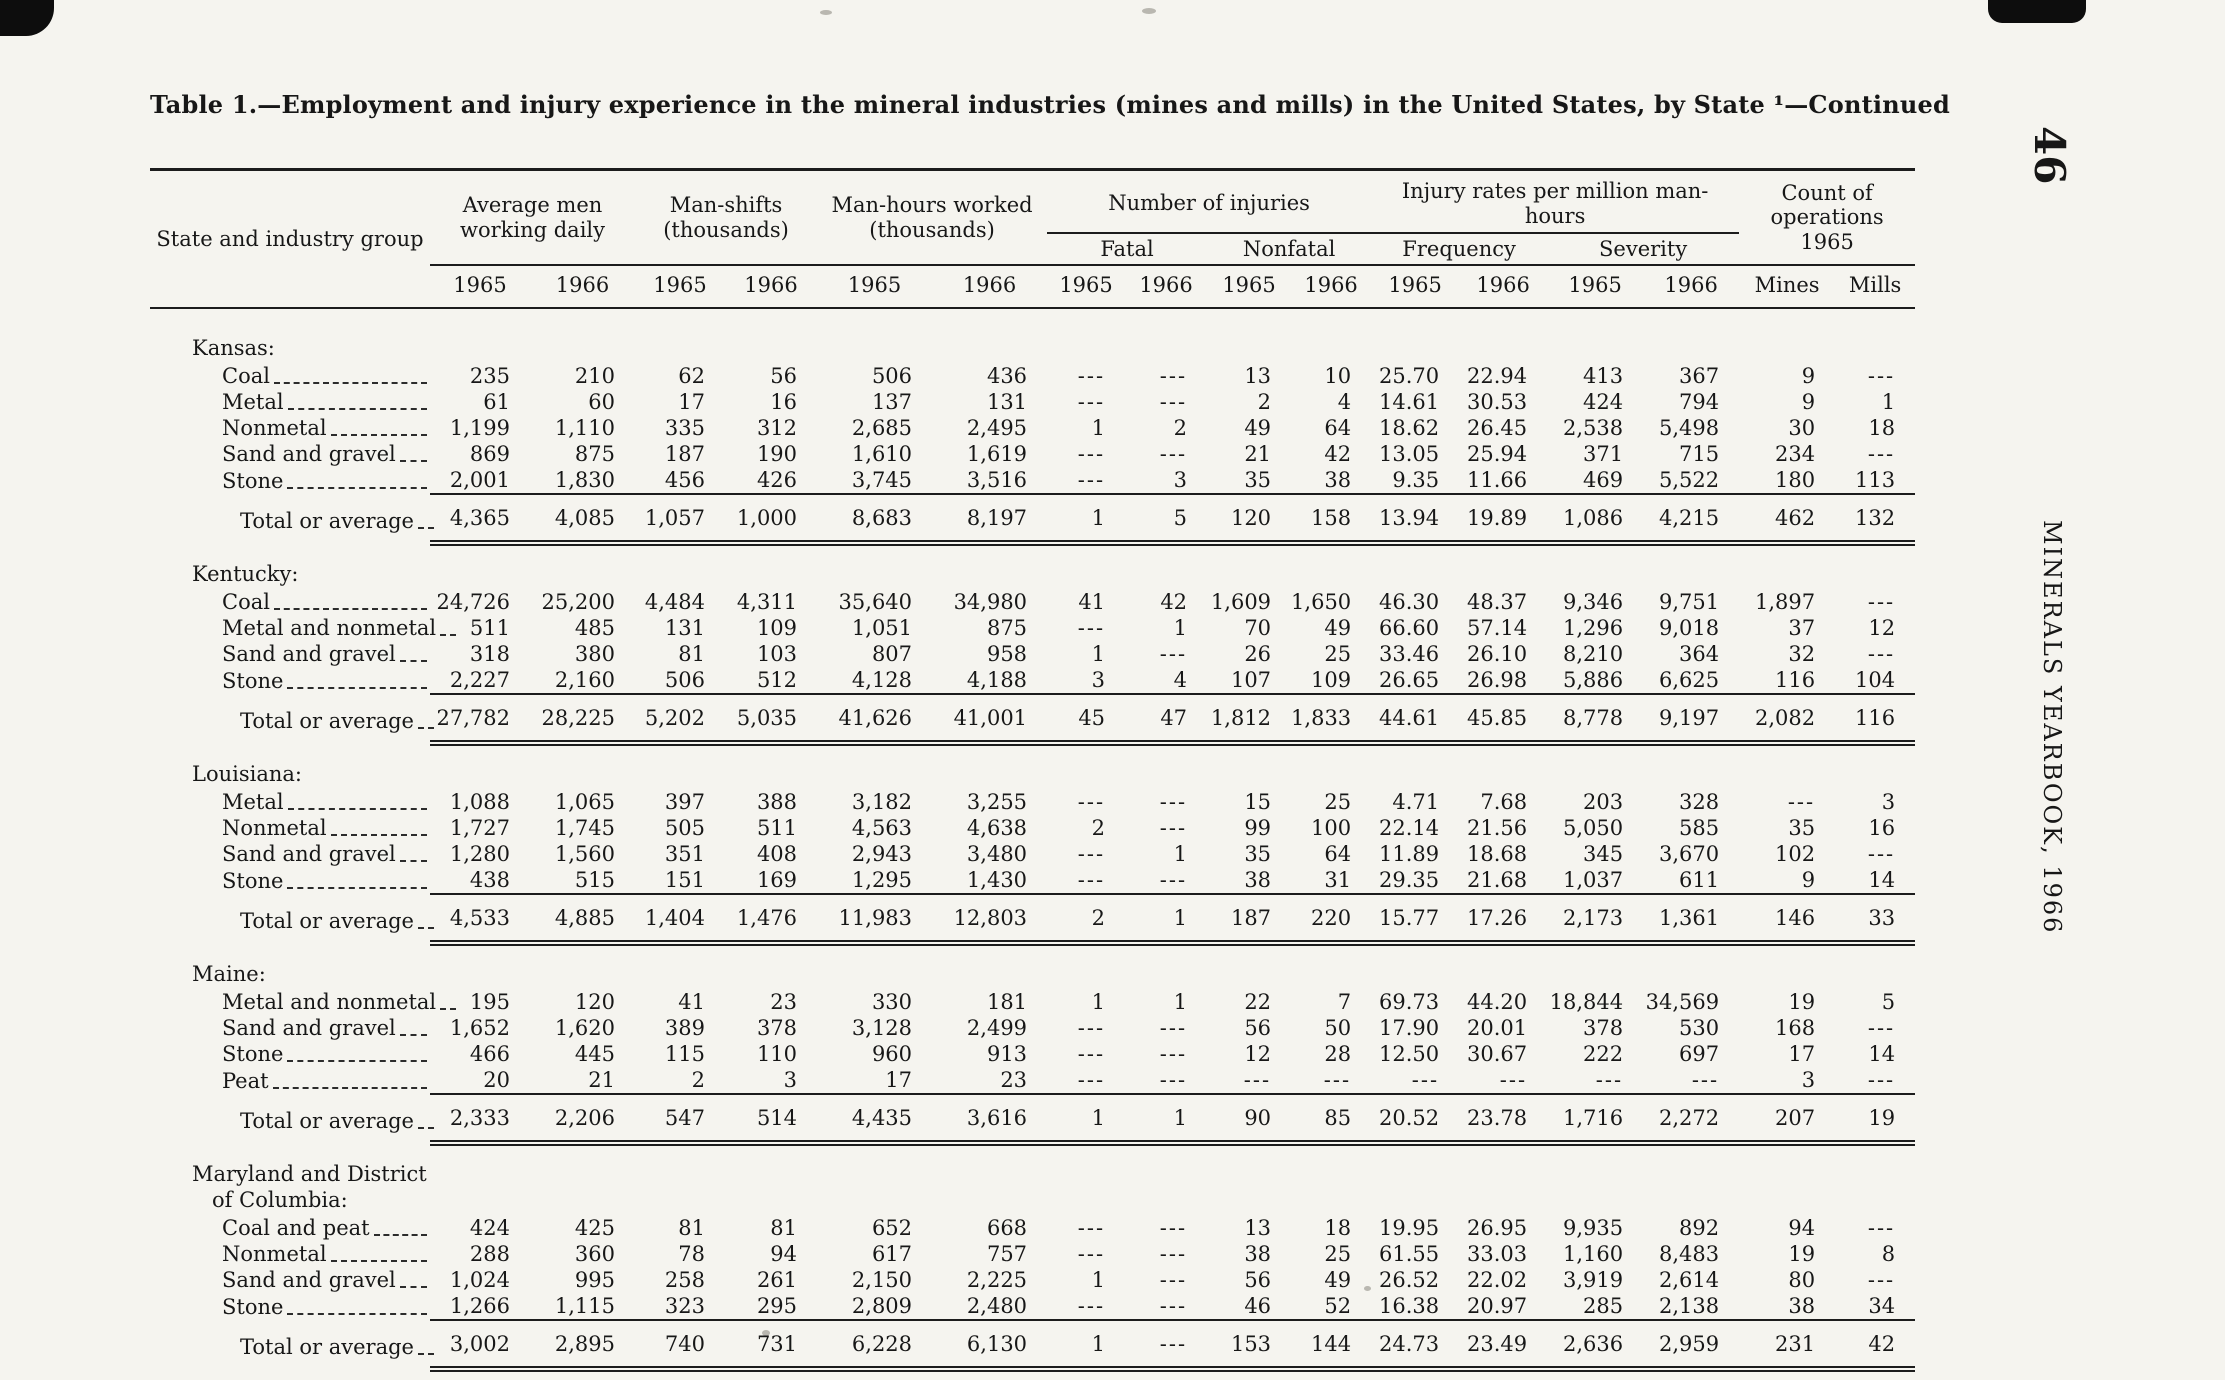 This screenshot has width=2225, height=1380. I want to click on value-cell: 81, so click(784, 1228).